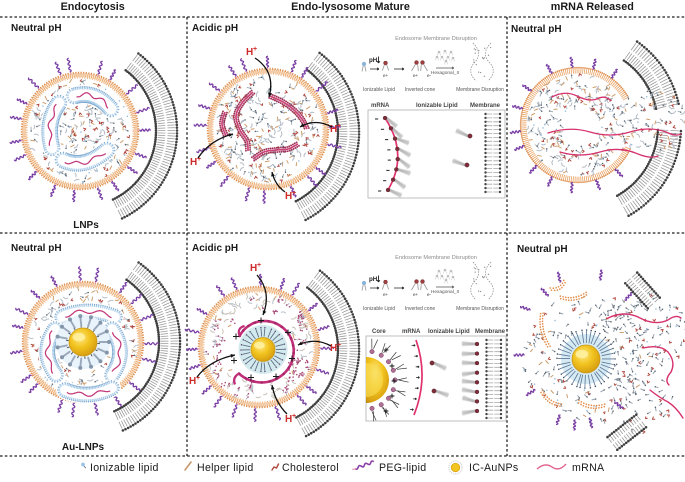  I want to click on svg-text: Ionizable lipid, so click(124, 468).